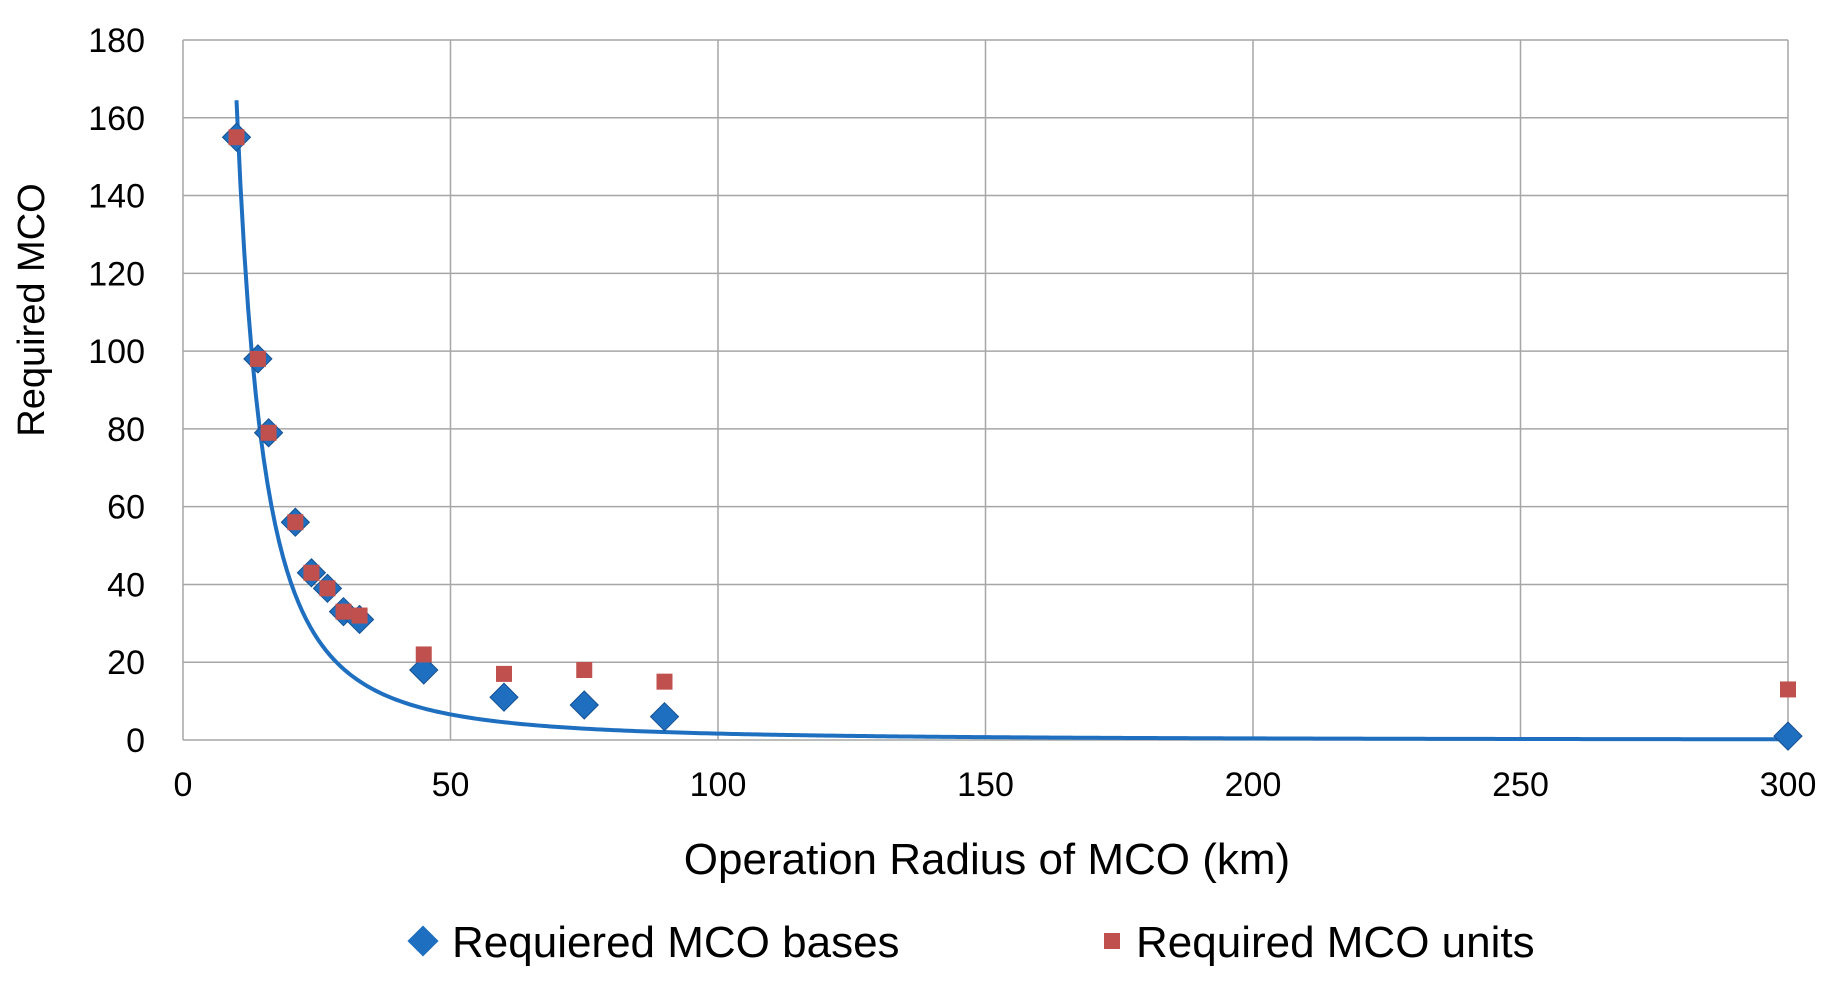 Image resolution: width=1829 pixels, height=989 pixels. I want to click on y-tick-label: 100, so click(116, 352).